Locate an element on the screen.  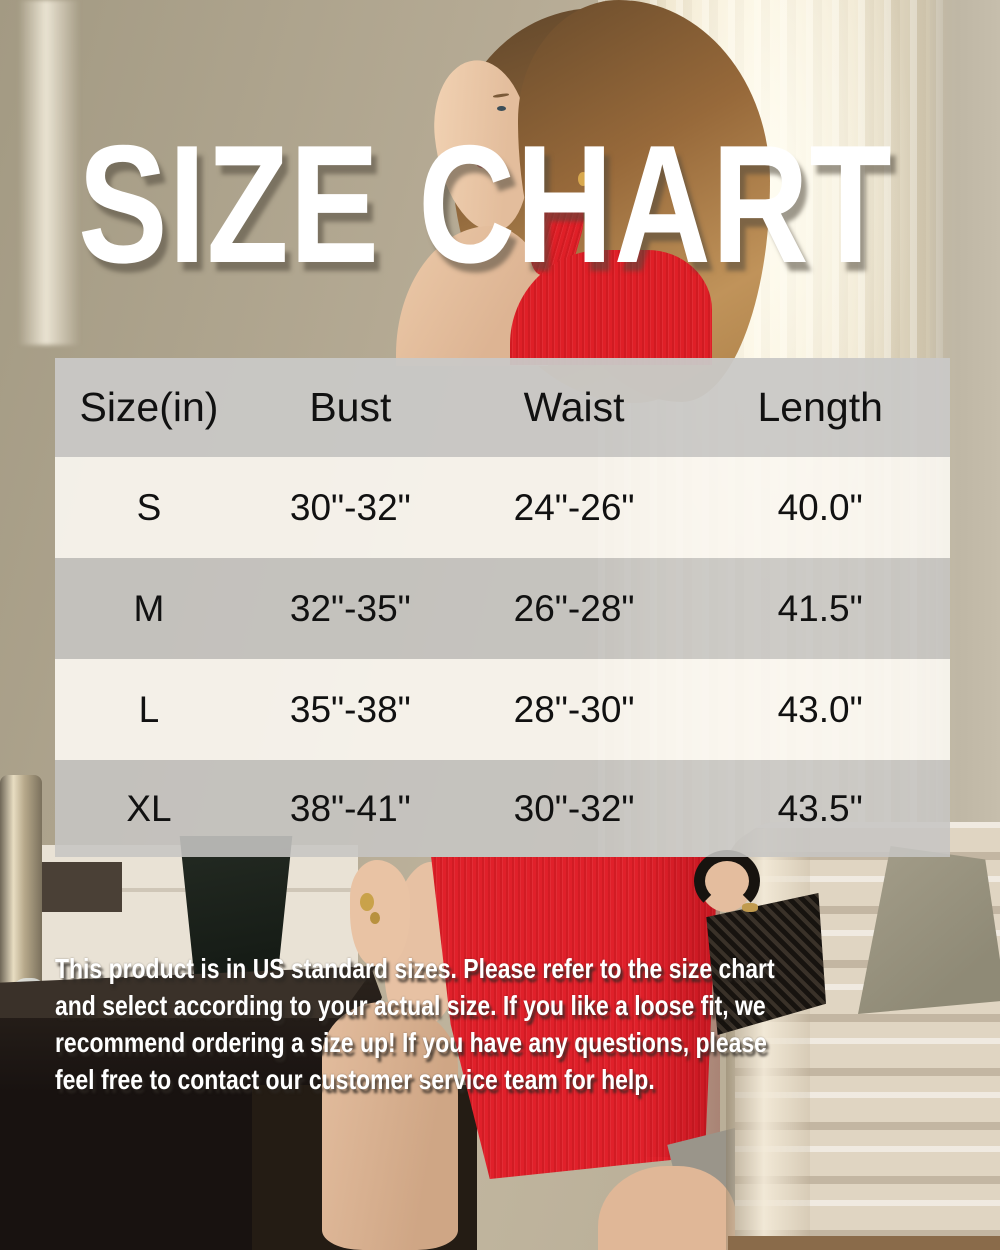
row-l-length: 43.0" is located at coordinates (820, 709).